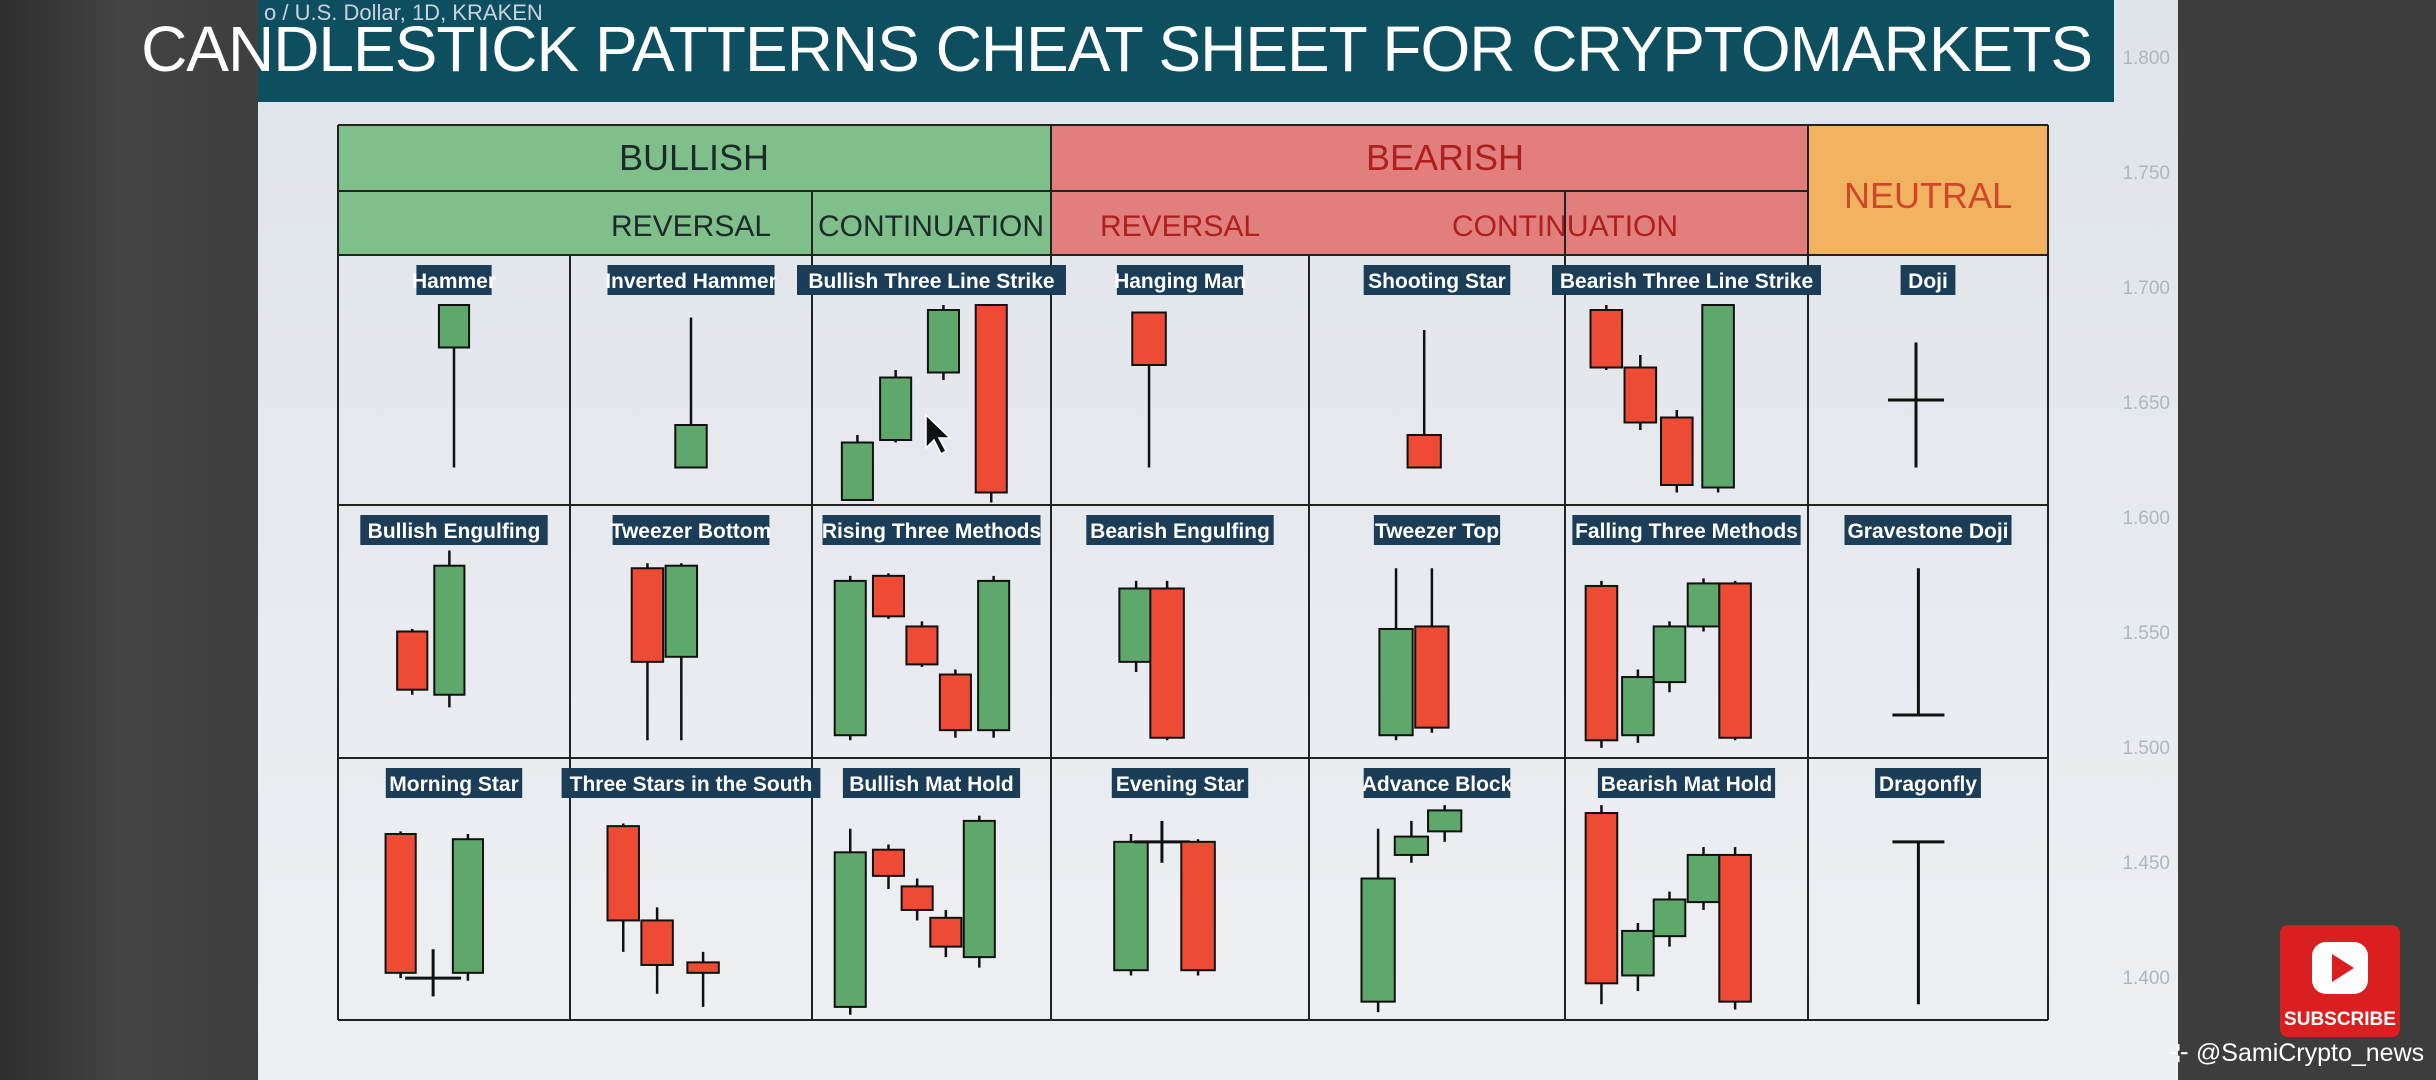 The image size is (2436, 1080). I want to click on axis-tick-label: 1.600, so click(2146, 518).